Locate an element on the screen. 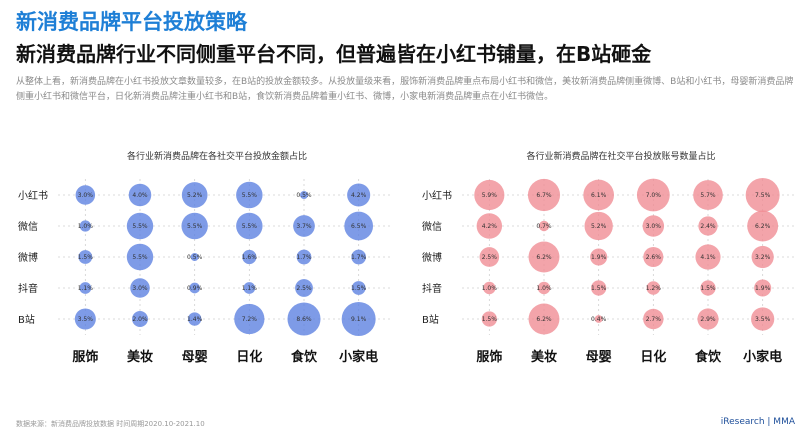 The height and width of the screenshot is (435, 811). right-x-tick-label: 母婴 is located at coordinates (599, 357).